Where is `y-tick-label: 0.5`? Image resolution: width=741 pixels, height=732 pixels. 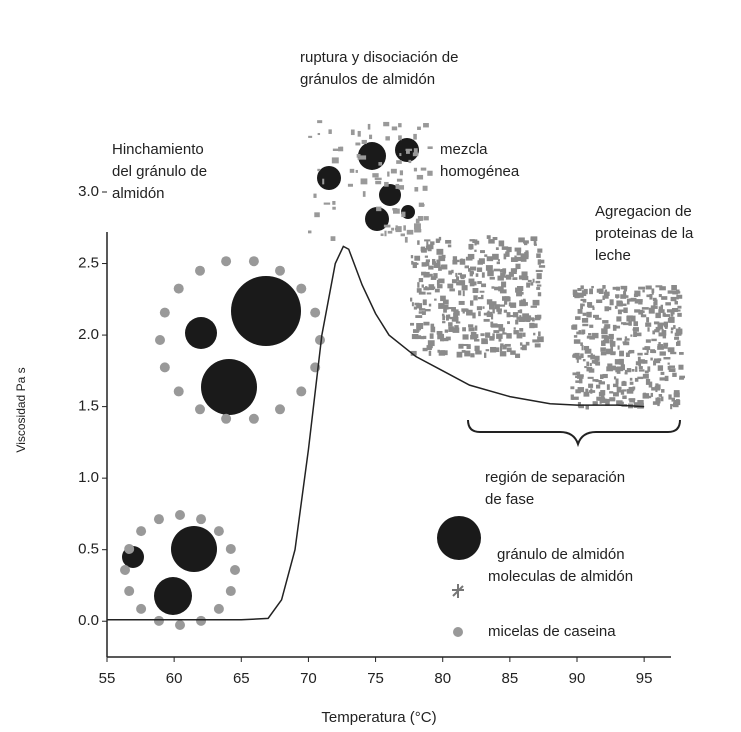 y-tick-label: 0.5 is located at coordinates (88, 549).